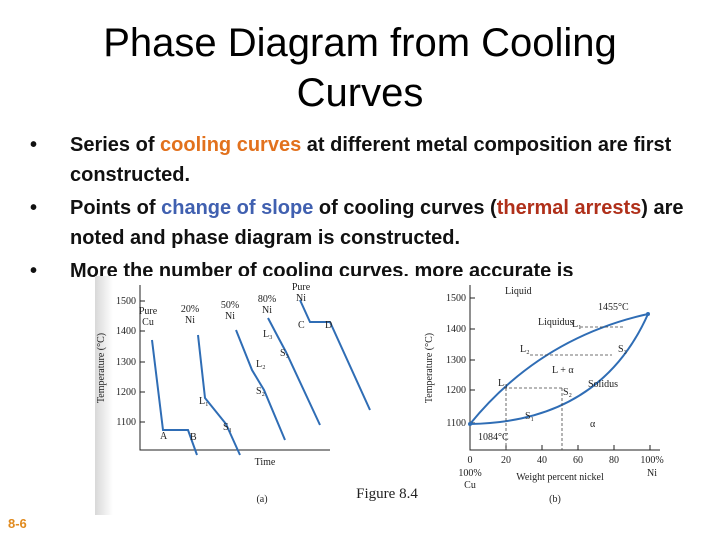 The image size is (720, 540). Describe the element at coordinates (17, 523) in the screenshot. I see `slide-number: 8-6` at that location.